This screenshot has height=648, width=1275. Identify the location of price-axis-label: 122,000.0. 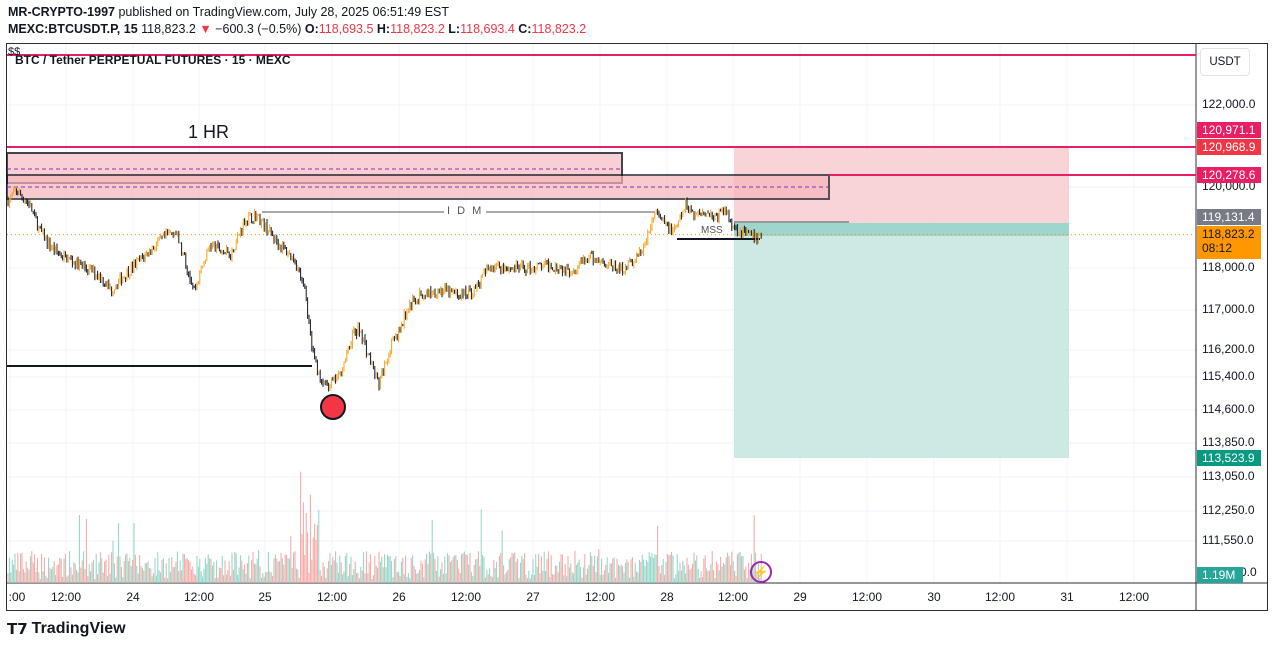
(1229, 104).